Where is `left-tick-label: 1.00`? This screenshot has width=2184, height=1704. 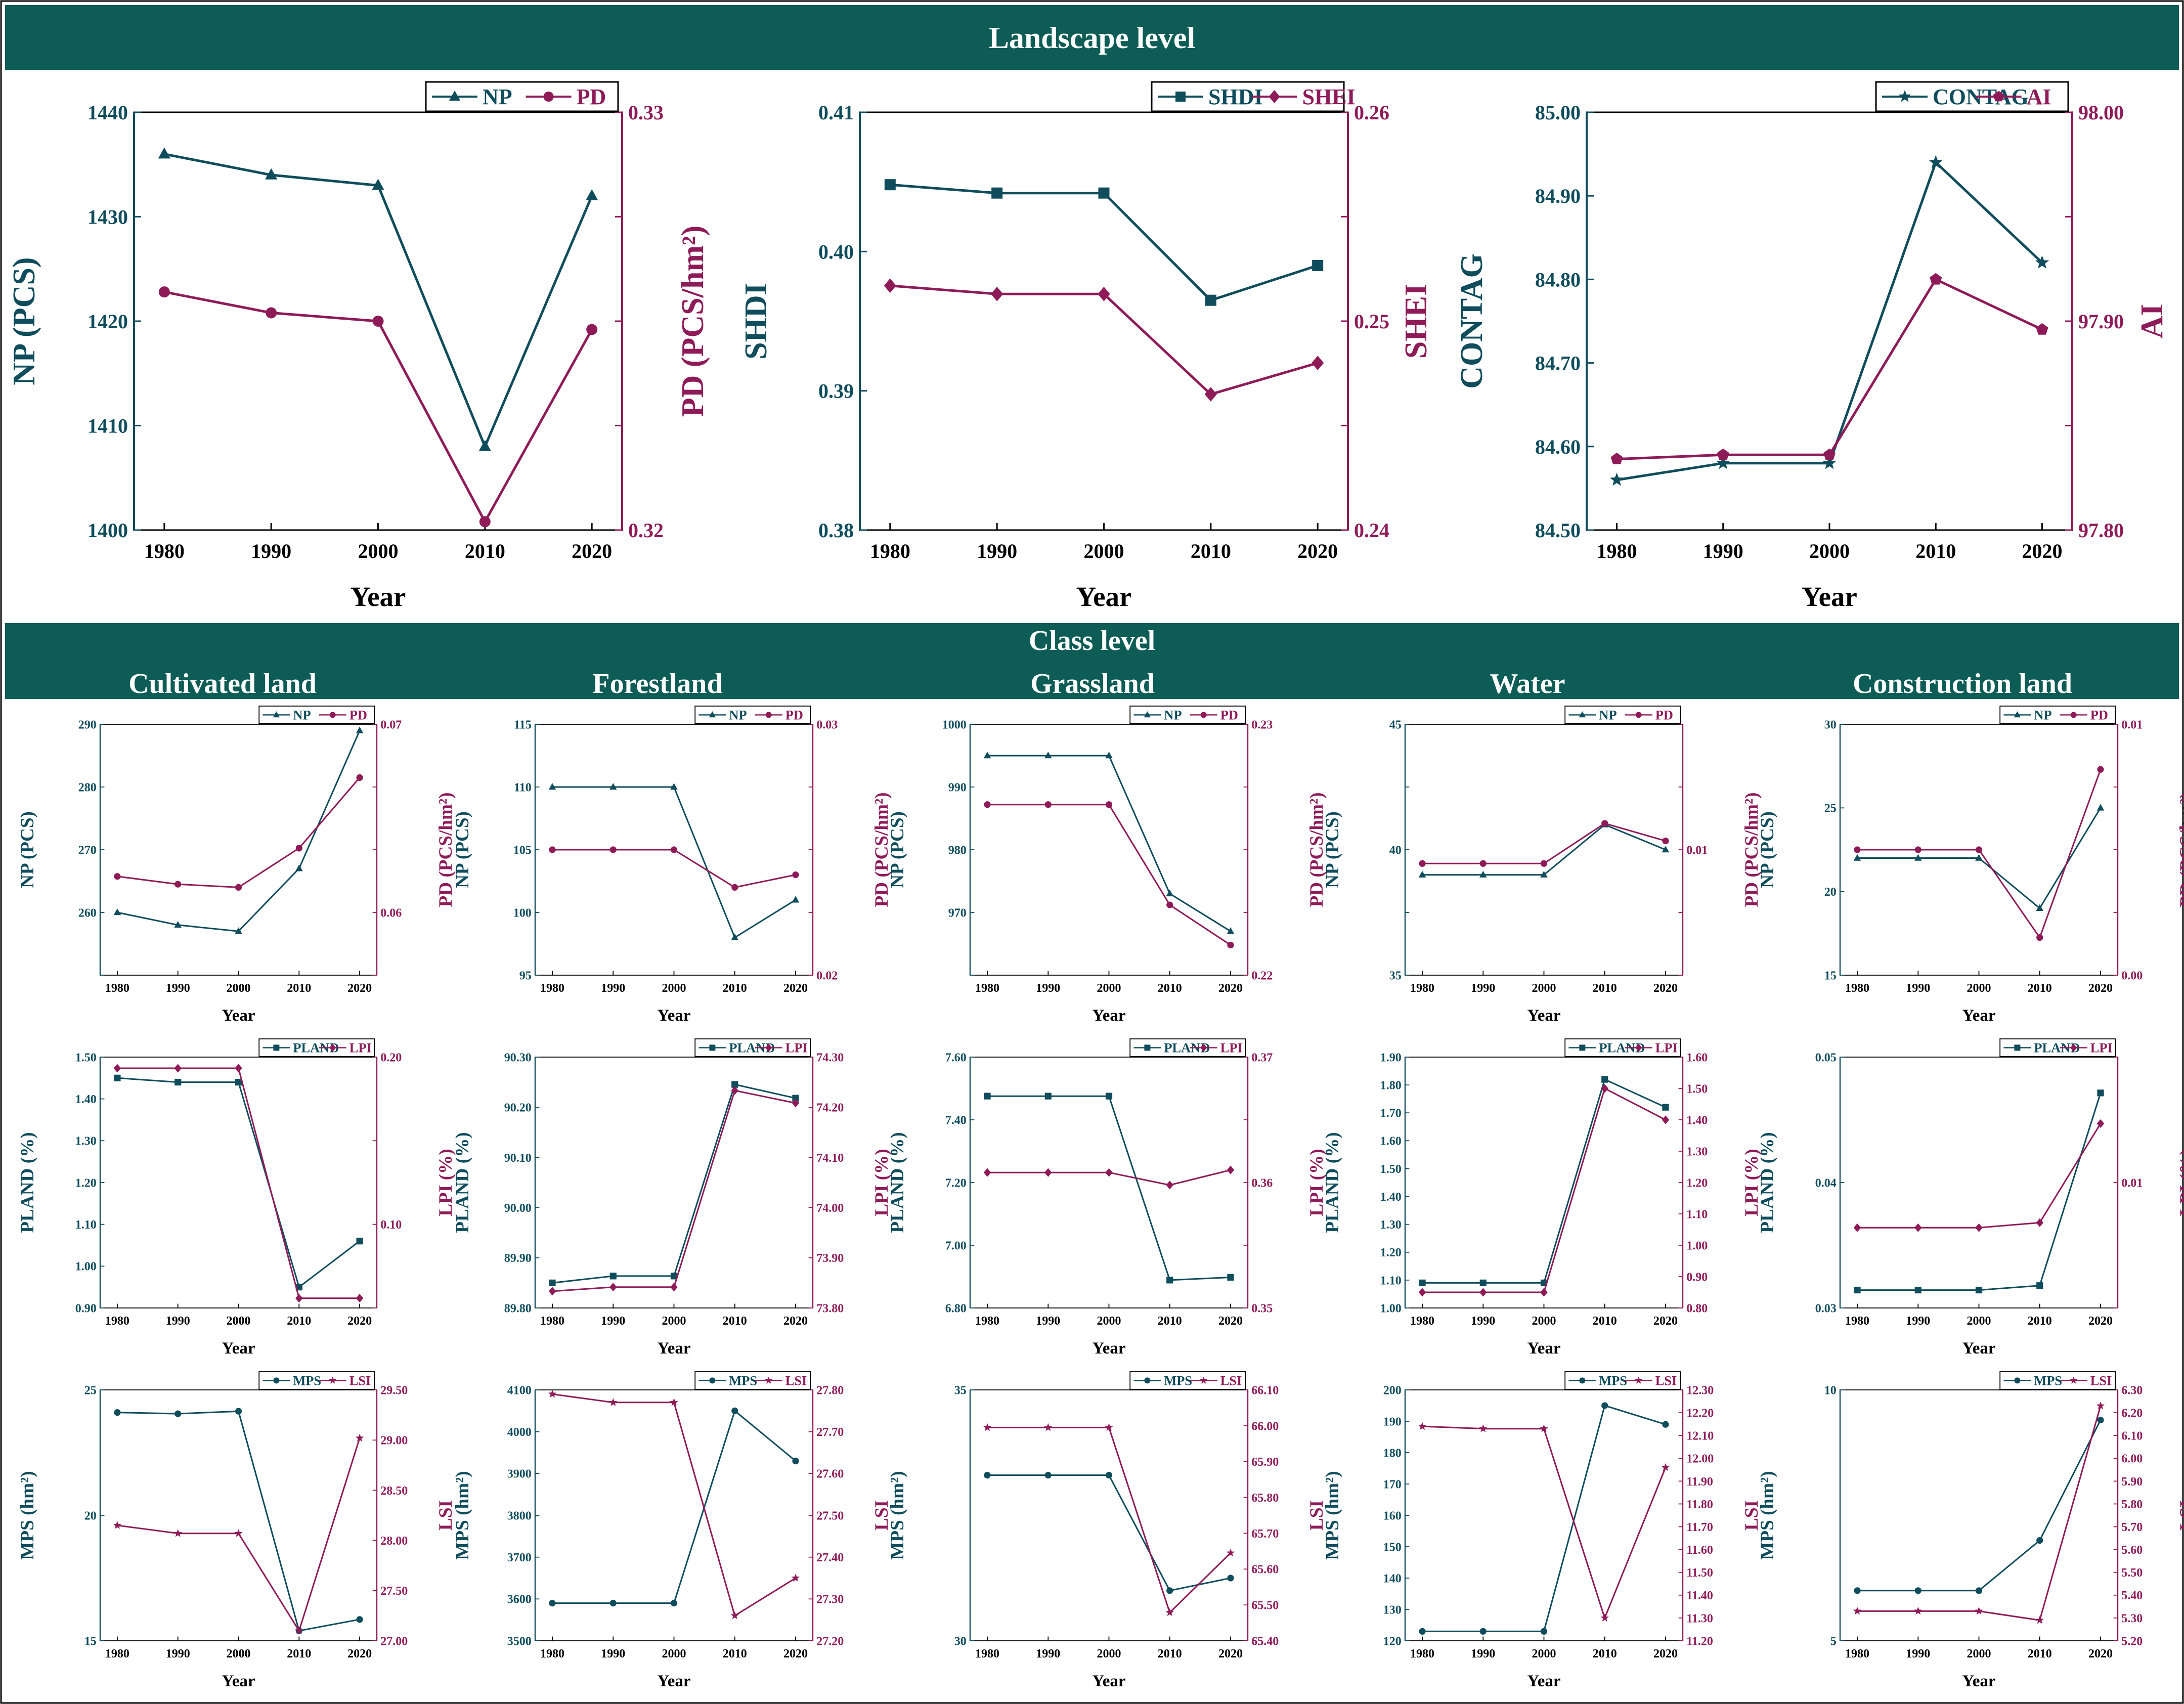 left-tick-label: 1.00 is located at coordinates (1391, 1308).